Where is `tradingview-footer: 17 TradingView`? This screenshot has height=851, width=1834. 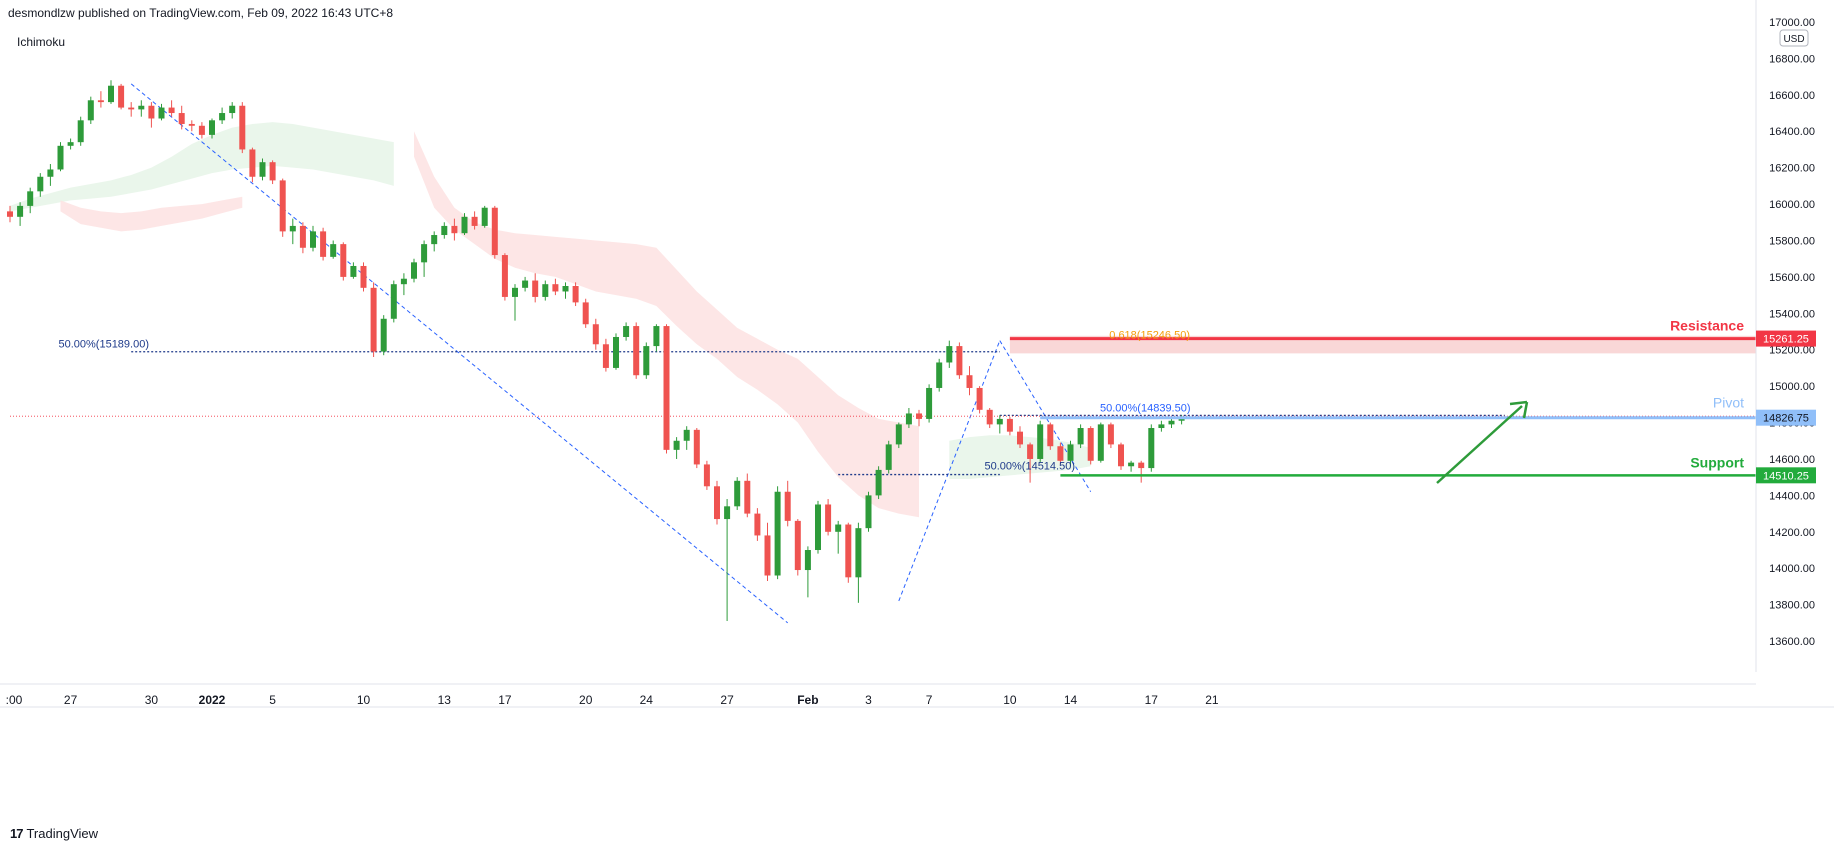 tradingview-footer: 17 TradingView is located at coordinates (54, 833).